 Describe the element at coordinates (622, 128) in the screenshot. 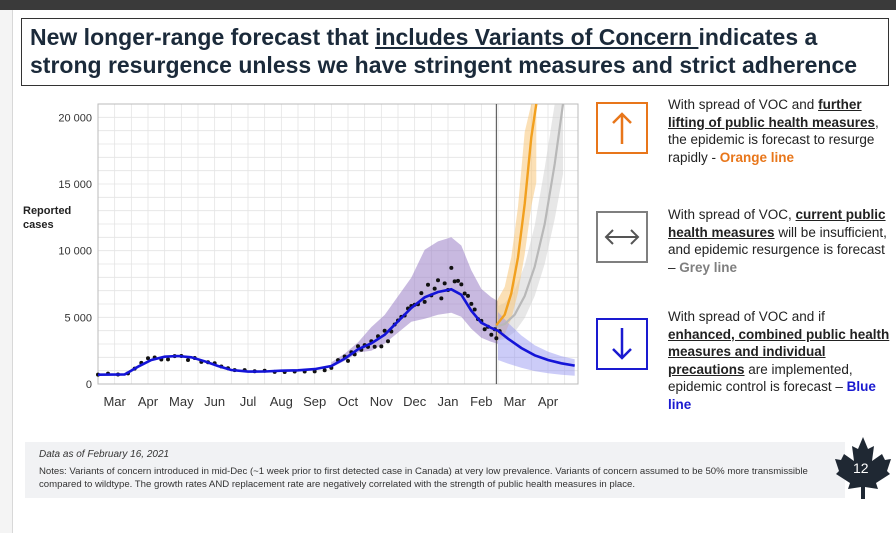

I see `arrow-up-icon` at that location.